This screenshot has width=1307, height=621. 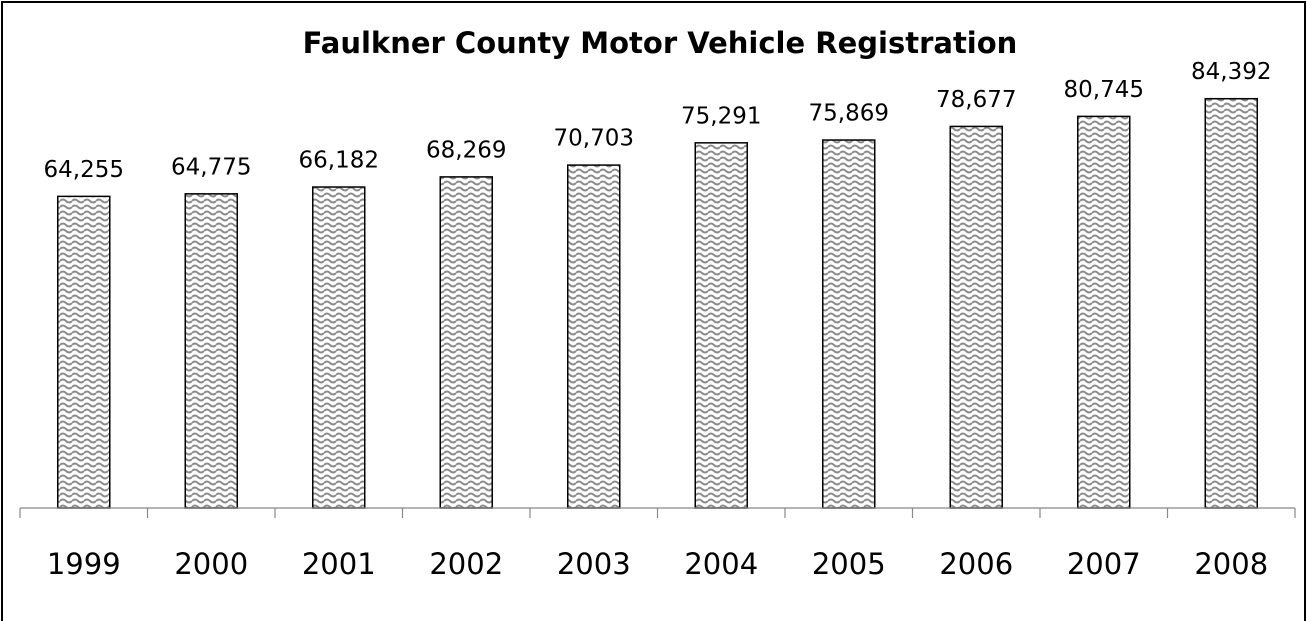 What do you see at coordinates (339, 161) in the screenshot?
I see `value-label: 66,182` at bounding box center [339, 161].